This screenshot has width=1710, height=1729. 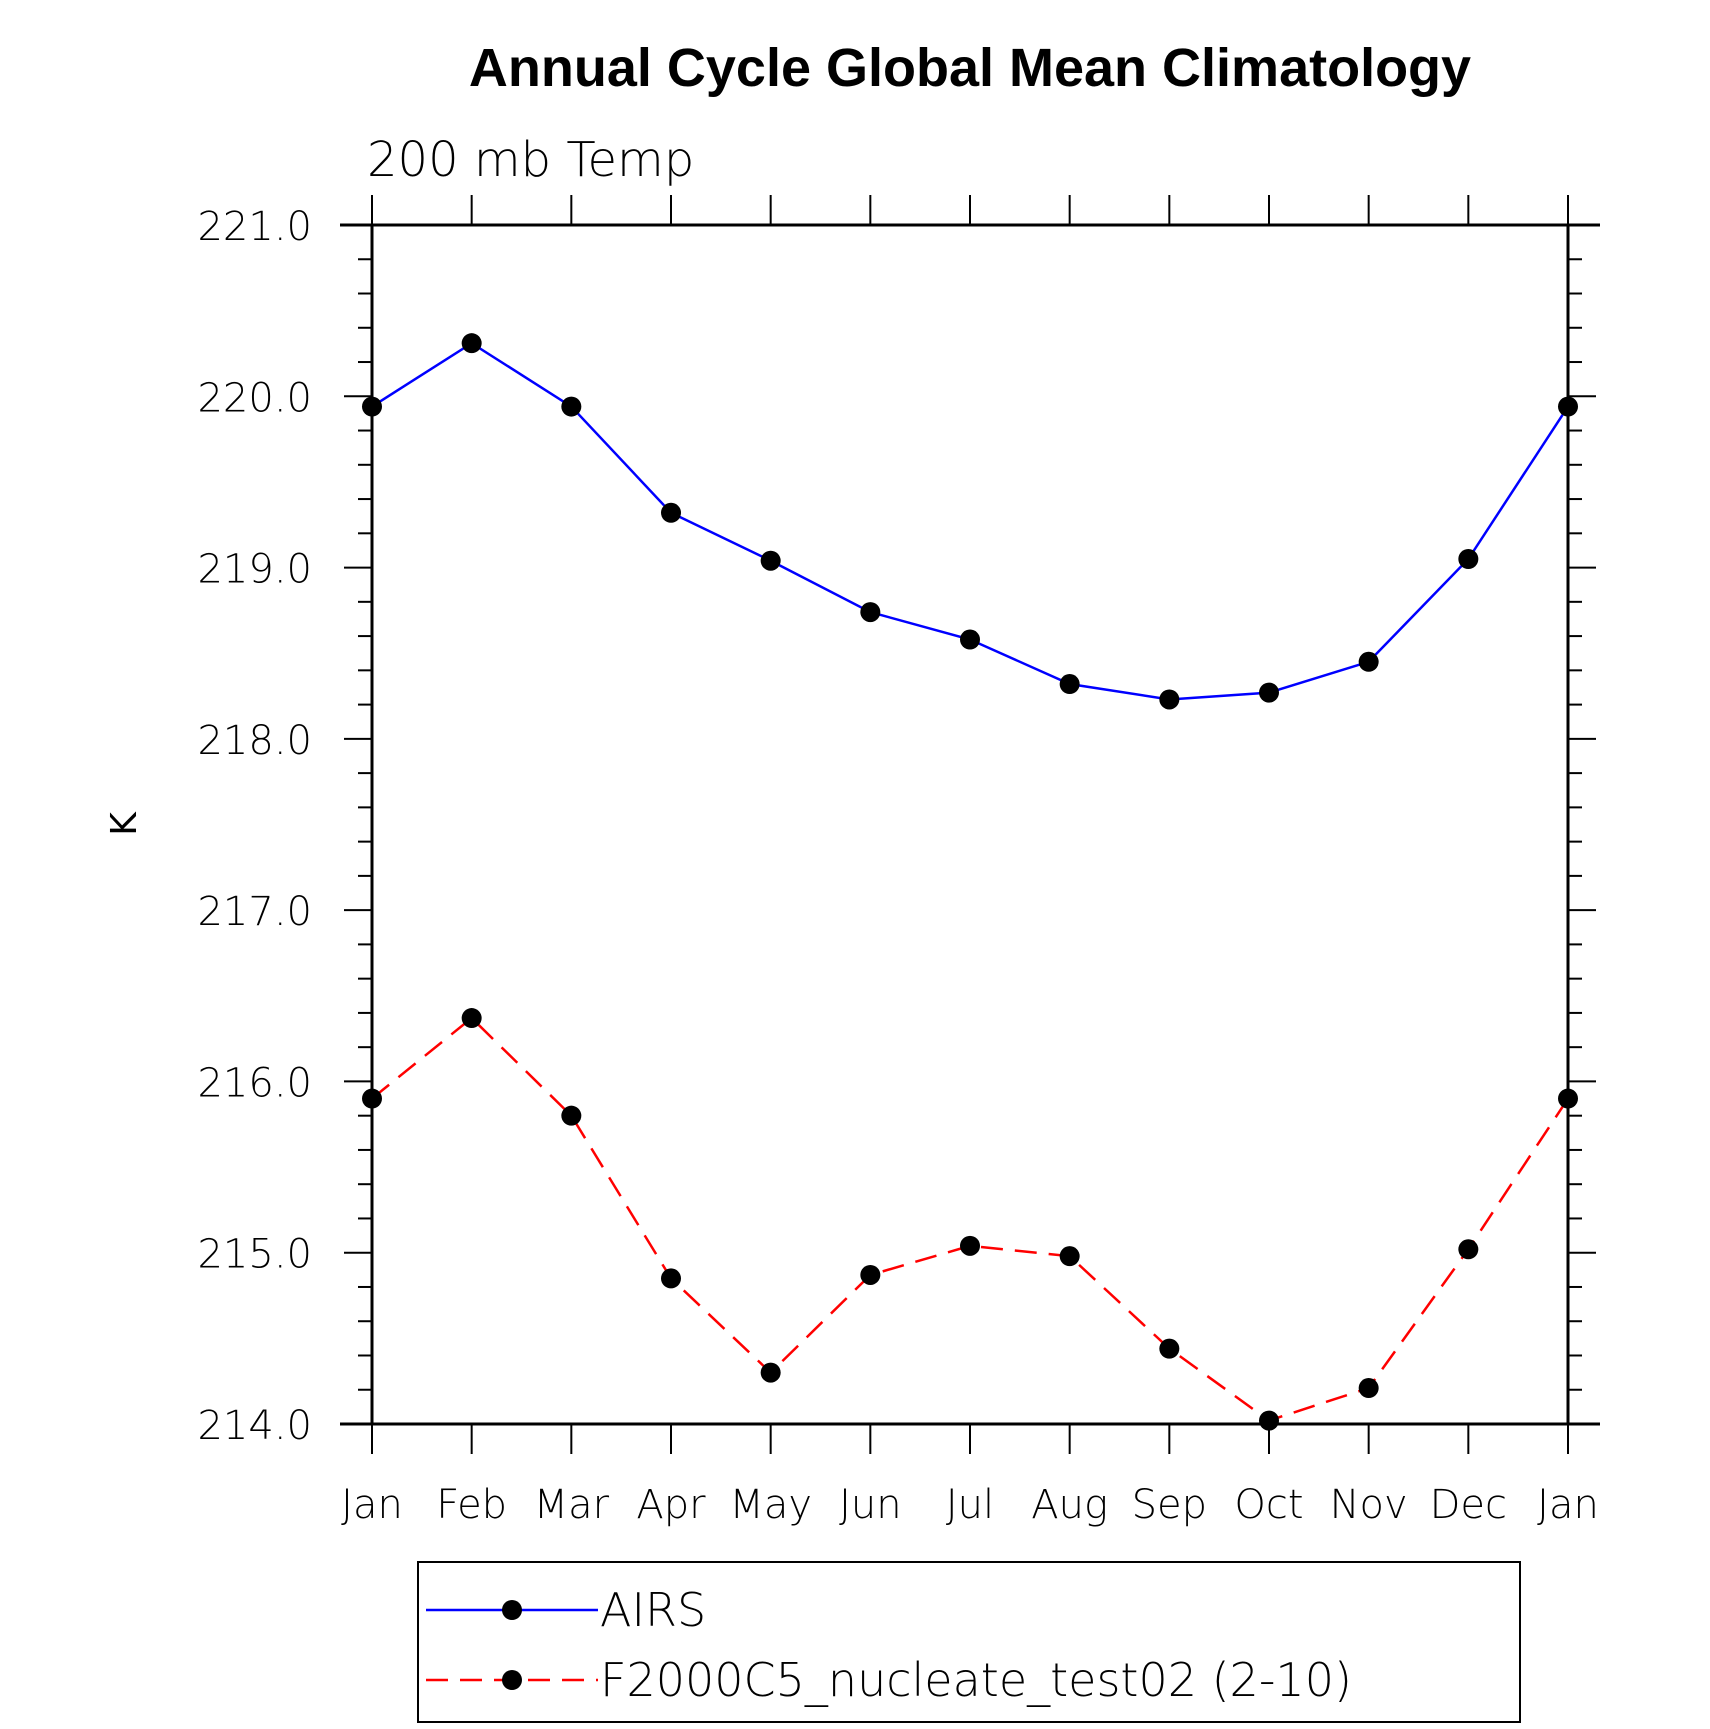 I want to click on x-tick-label: Jul, so click(x=970, y=1505).